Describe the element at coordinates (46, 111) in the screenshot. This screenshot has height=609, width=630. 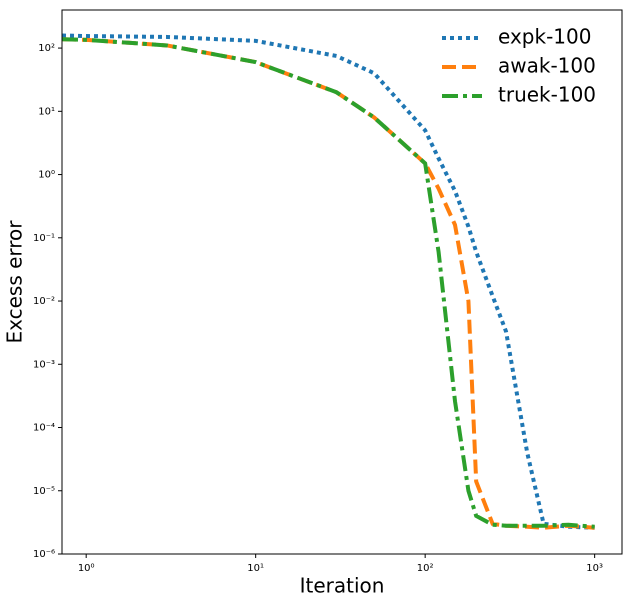
I see `y-tick-label: 10¹` at that location.